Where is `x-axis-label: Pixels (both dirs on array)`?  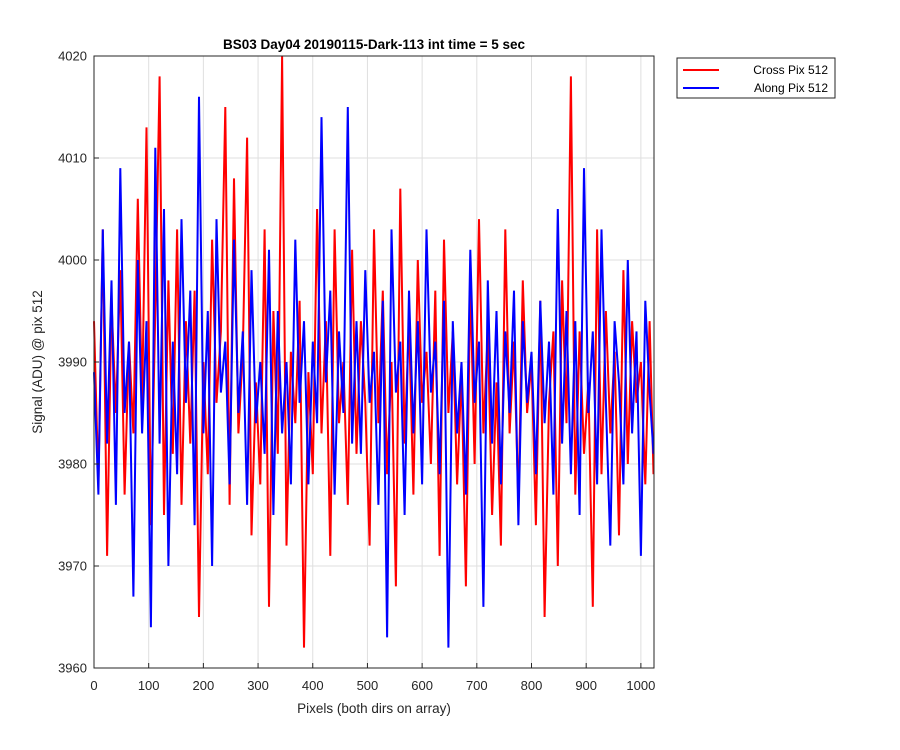
x-axis-label: Pixels (both dirs on array) is located at coordinates (374, 708).